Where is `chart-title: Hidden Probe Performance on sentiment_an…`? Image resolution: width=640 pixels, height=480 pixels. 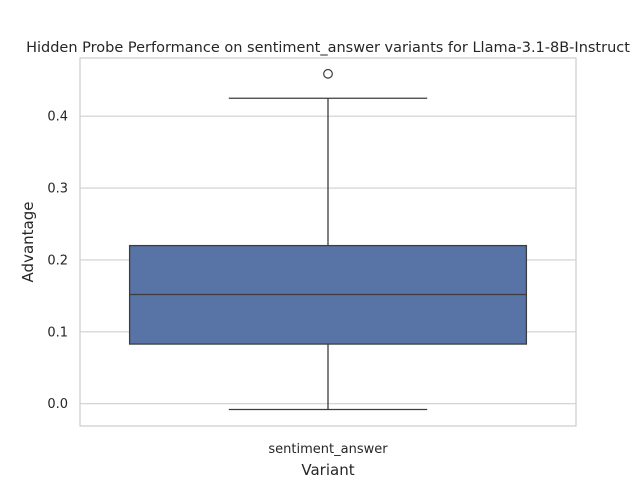
chart-title: Hidden Probe Performance on sentiment_an… is located at coordinates (328, 48).